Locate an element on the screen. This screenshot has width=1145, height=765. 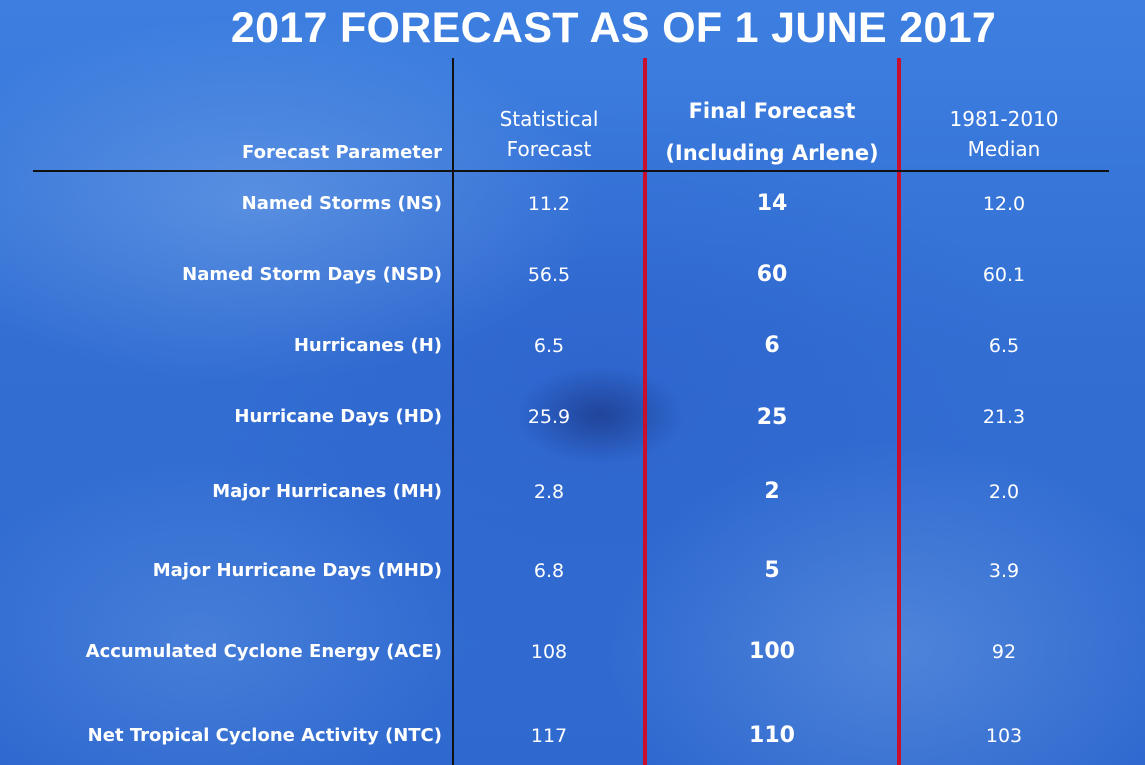
header-final-line1: Final Forecast is located at coordinates (772, 111).